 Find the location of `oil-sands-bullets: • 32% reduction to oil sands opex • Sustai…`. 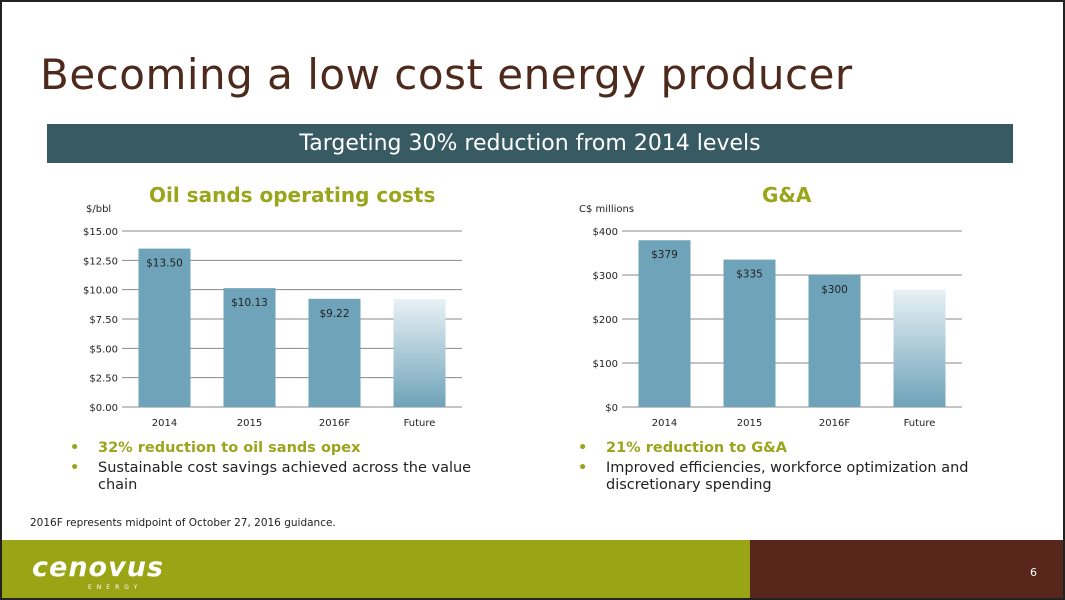

oil-sands-bullets: • 32% reduction to oil sands opex • Sustai… is located at coordinates (282, 468).